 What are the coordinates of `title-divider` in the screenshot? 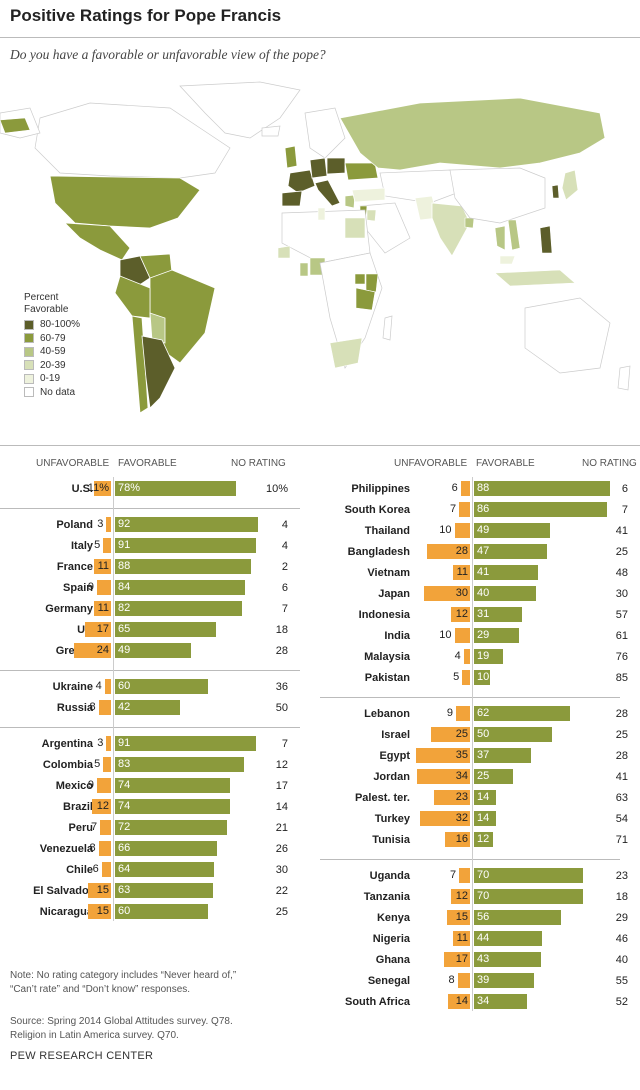 It's located at (320, 37).